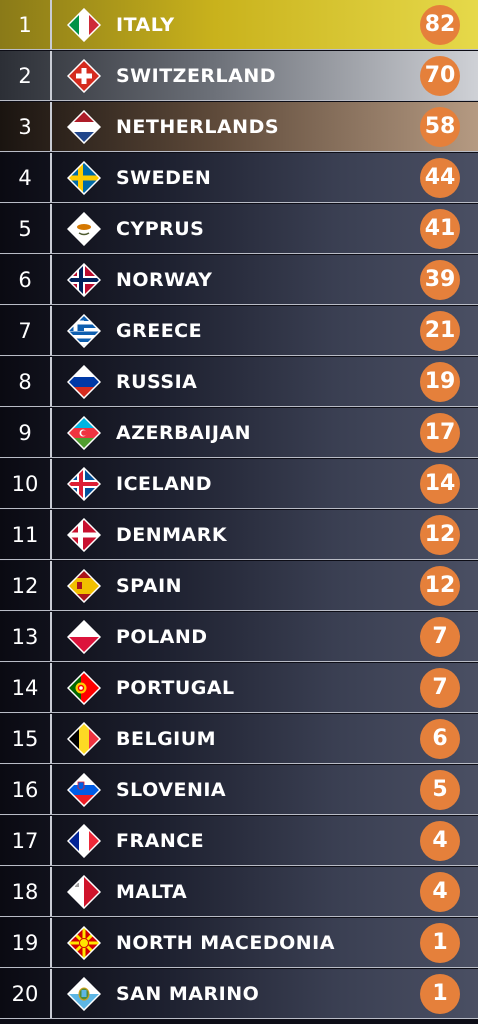  I want to click on scoreboard-row-9: 9 AZERBAIJAN 17, so click(239, 433).